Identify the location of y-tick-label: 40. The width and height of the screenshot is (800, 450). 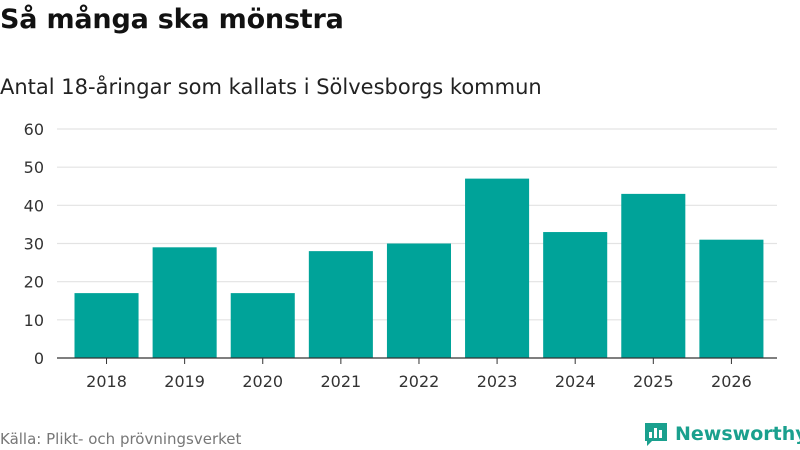
(34, 205).